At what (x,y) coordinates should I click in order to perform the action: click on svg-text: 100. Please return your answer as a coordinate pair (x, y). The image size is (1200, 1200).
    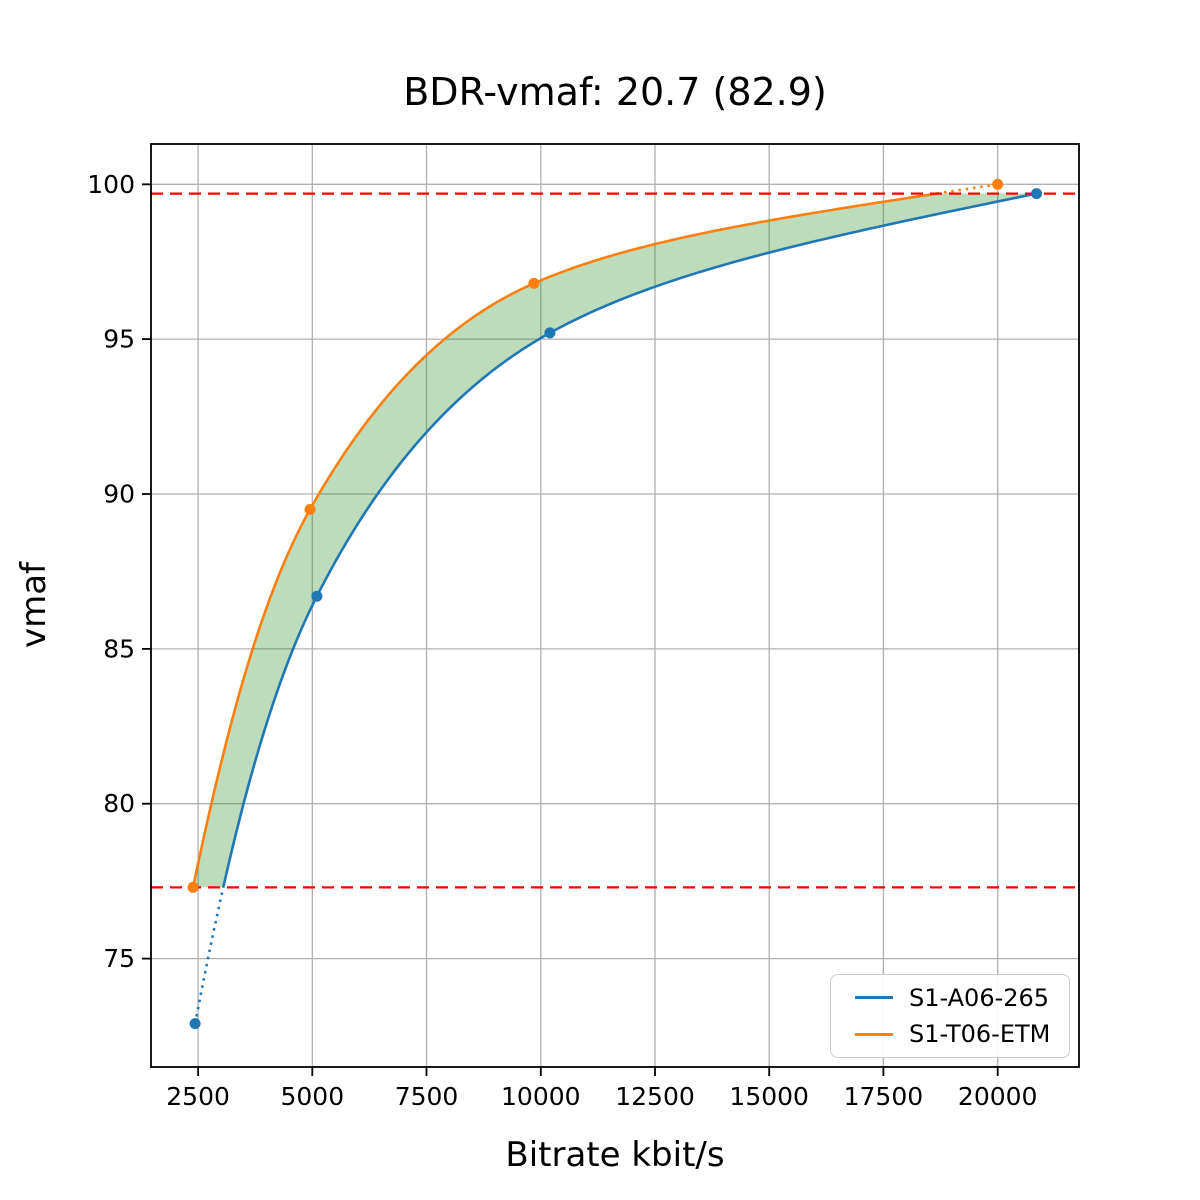
    Looking at the image, I should click on (111, 184).